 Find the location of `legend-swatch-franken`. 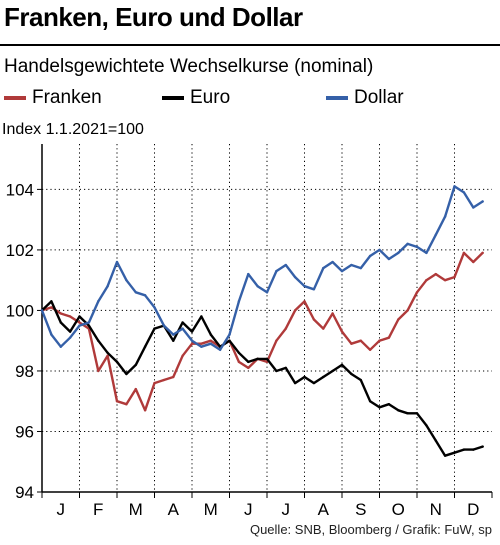

legend-swatch-franken is located at coordinates (15, 98).